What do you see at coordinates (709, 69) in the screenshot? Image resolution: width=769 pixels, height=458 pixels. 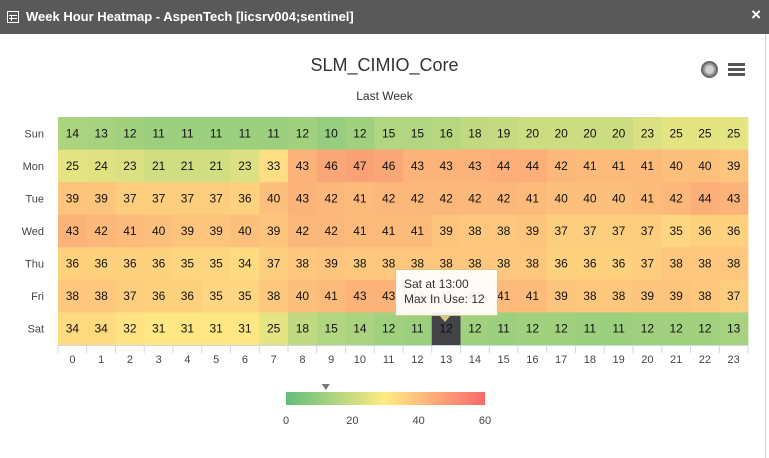 I see `circle-icon` at bounding box center [709, 69].